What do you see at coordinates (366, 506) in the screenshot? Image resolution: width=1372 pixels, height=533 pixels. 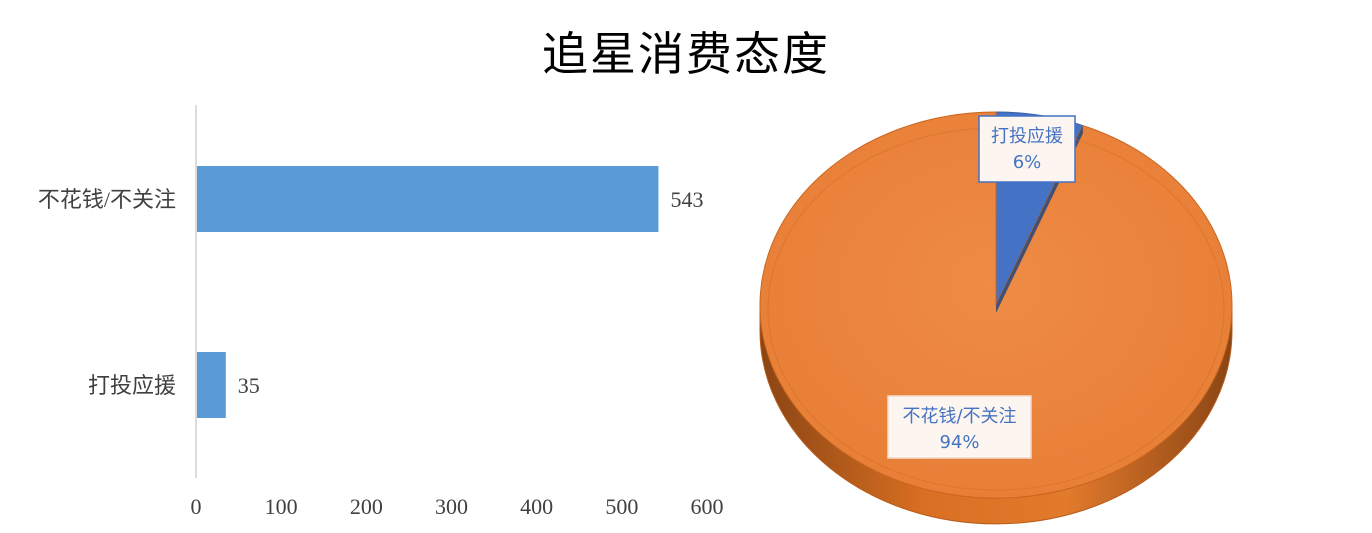 I see `x-tick-label: 200` at bounding box center [366, 506].